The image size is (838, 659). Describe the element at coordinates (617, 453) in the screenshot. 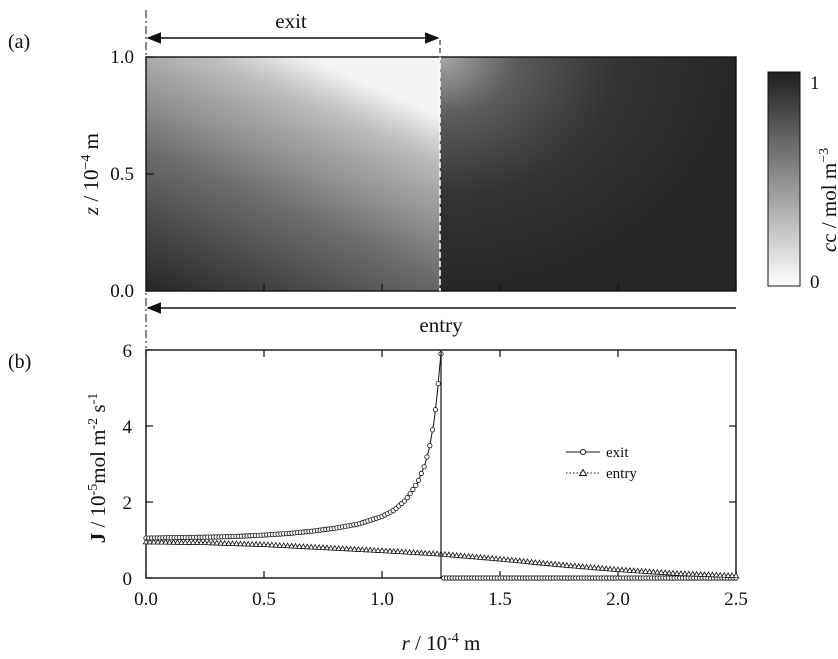

I see `legend-exit-label: exit` at that location.